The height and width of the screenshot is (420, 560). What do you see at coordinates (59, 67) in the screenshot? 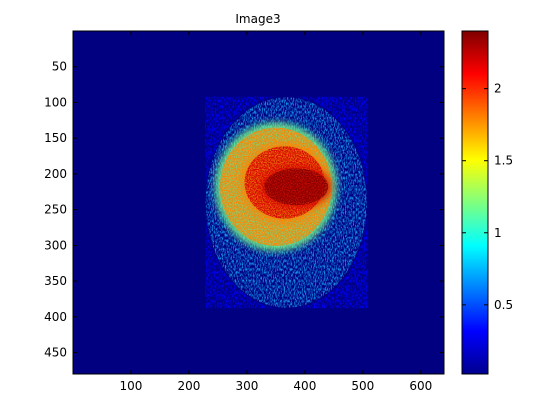
I see `y-tick-label: 50` at bounding box center [59, 67].